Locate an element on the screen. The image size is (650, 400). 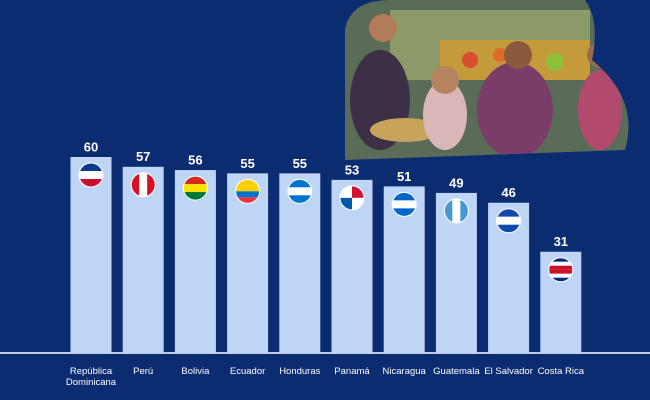
value-label: 49 is located at coordinates (456, 182).